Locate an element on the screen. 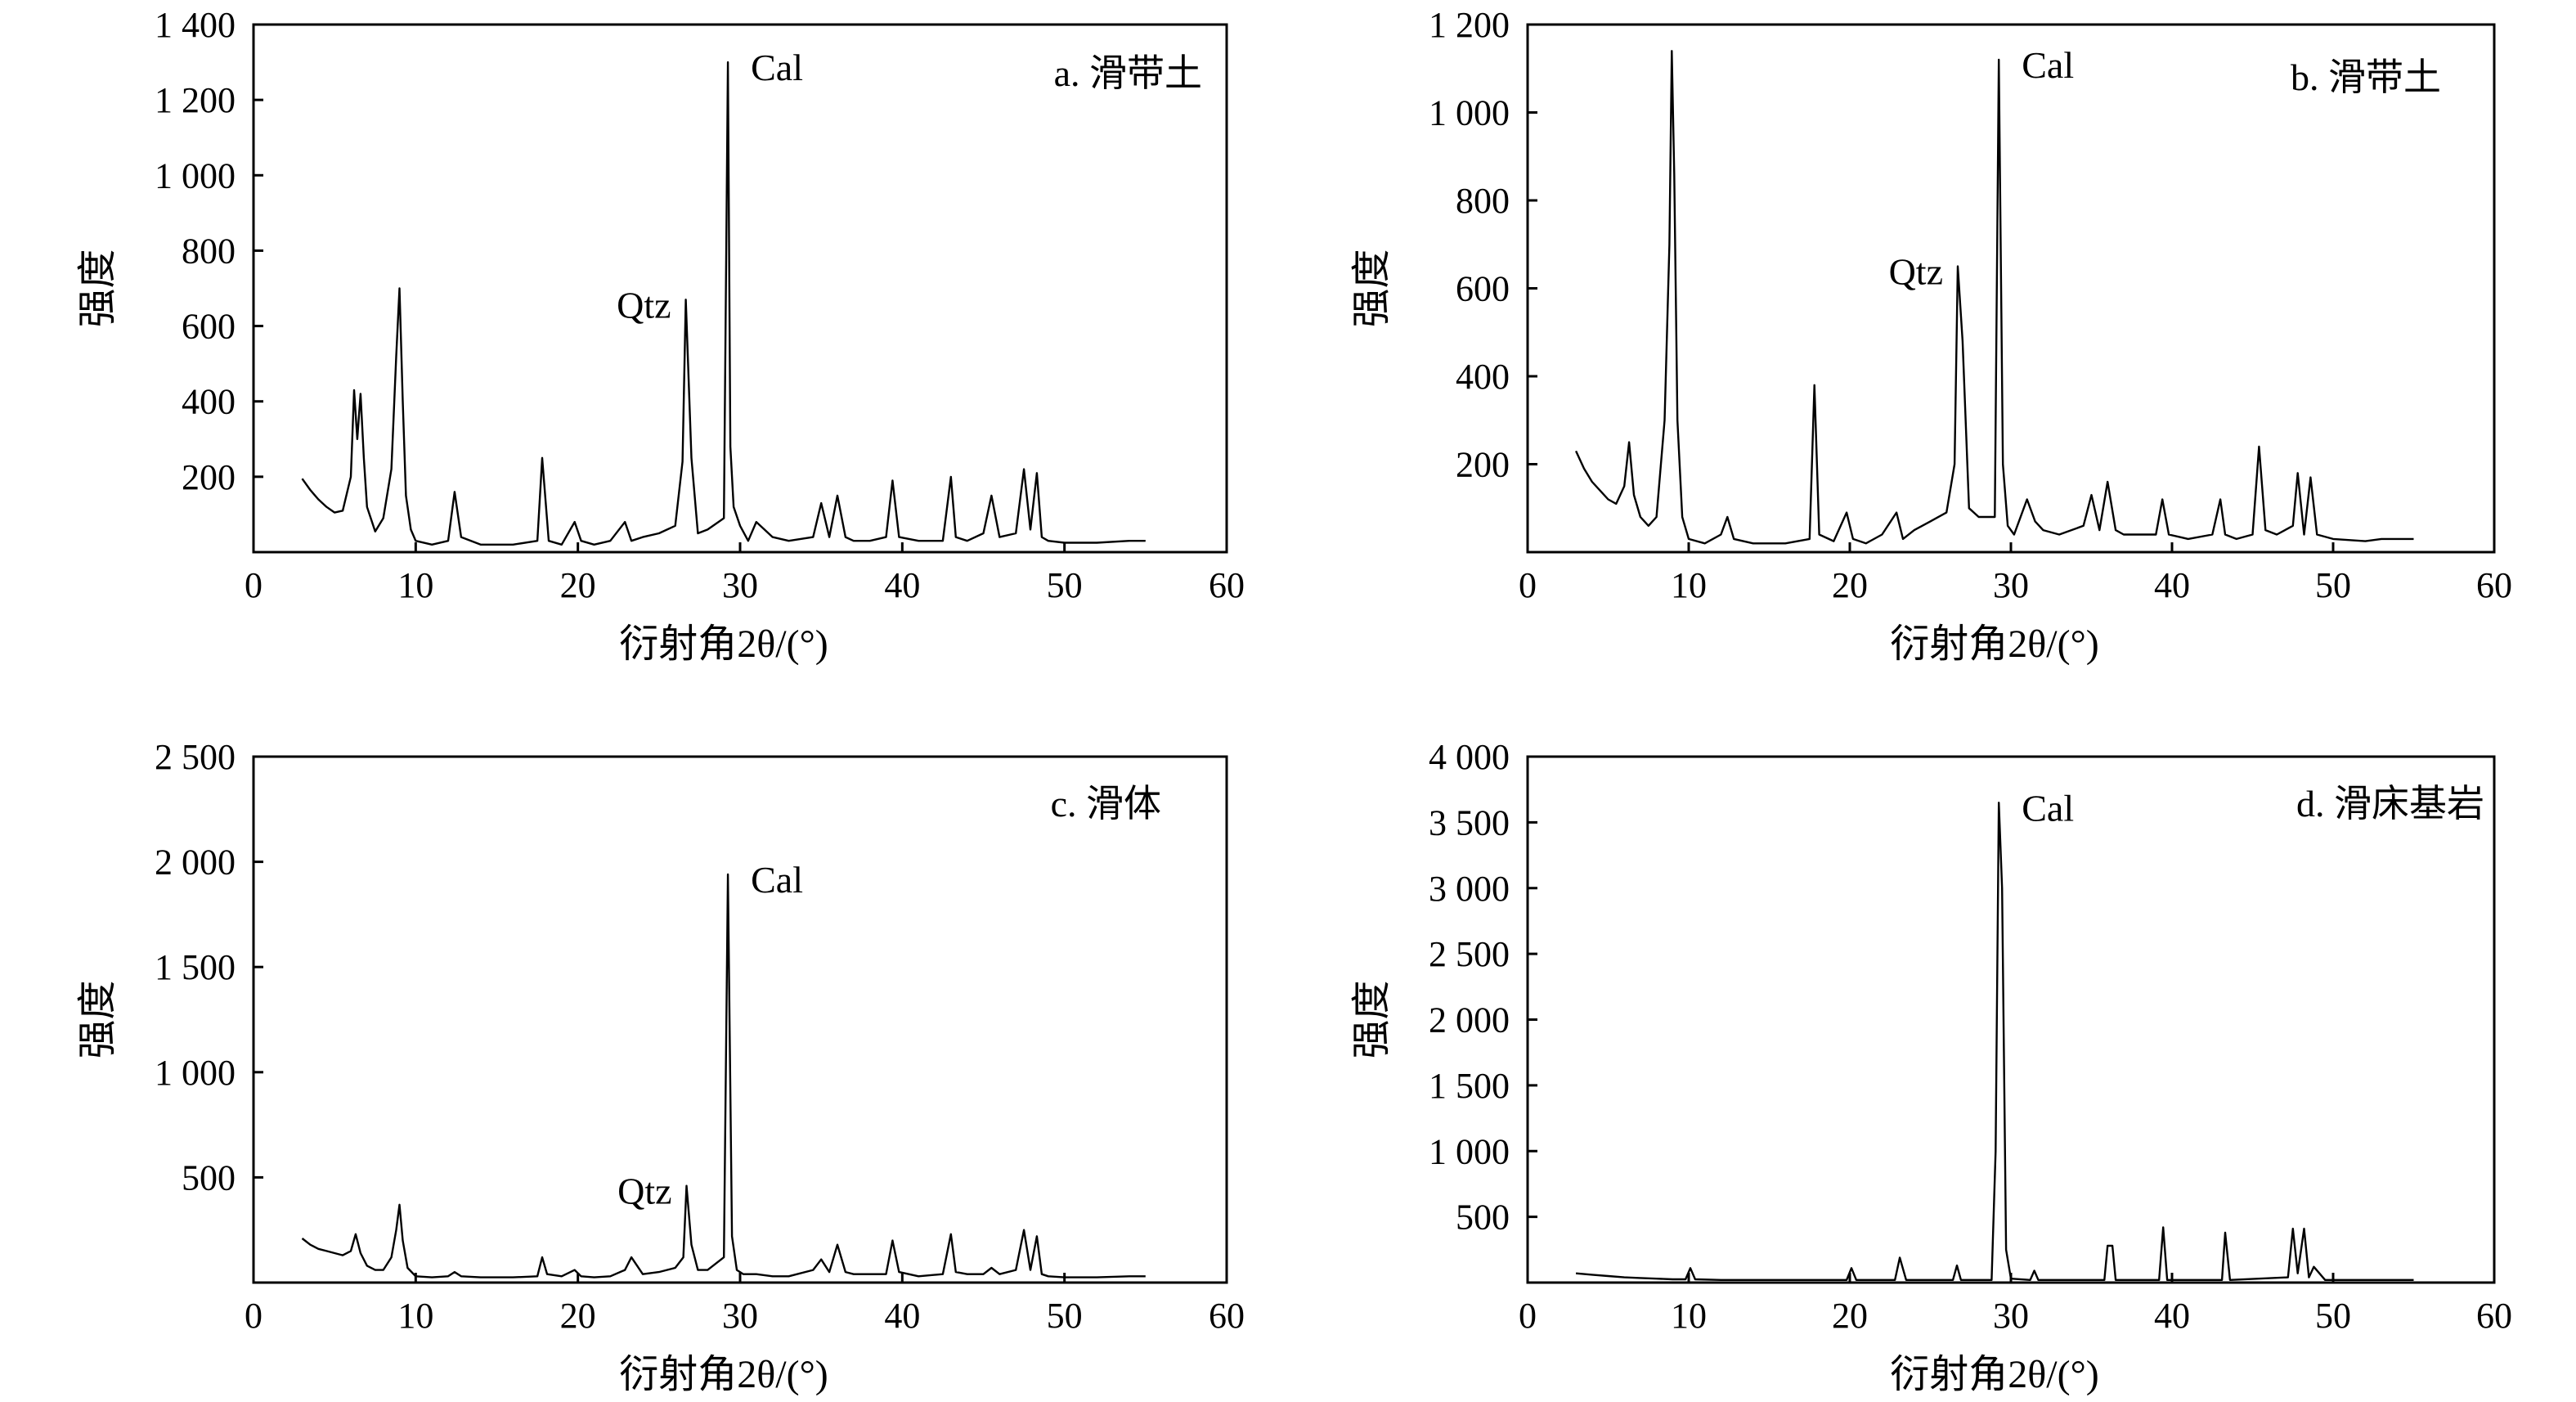 This screenshot has height=1402, width=2576. y-tick-label: 4 000 is located at coordinates (1470, 757).